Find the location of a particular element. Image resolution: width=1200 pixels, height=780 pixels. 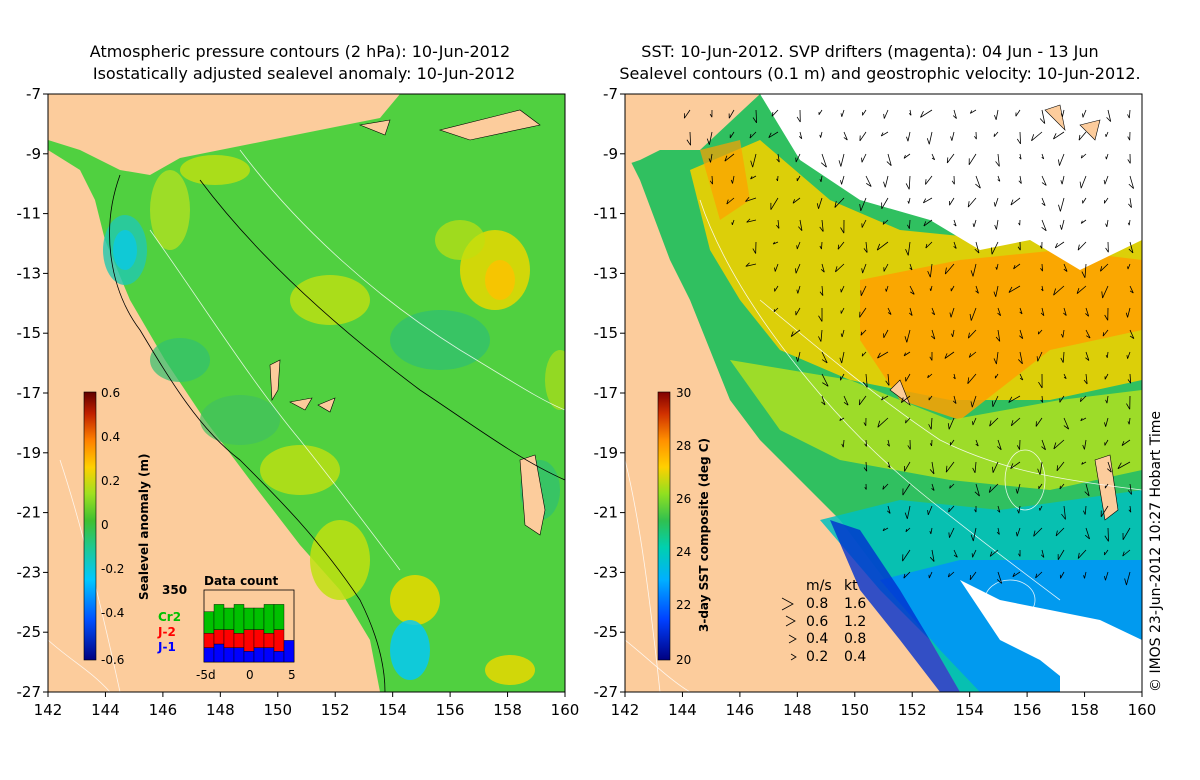

cb-tick-label: 20 is located at coordinates (683, 660).